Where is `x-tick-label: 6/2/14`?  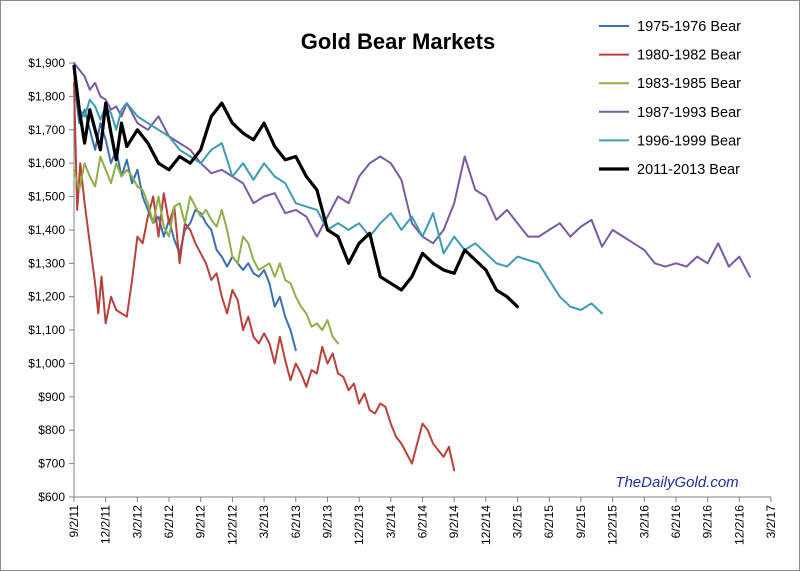
x-tick-label: 6/2/14 is located at coordinates (423, 522).